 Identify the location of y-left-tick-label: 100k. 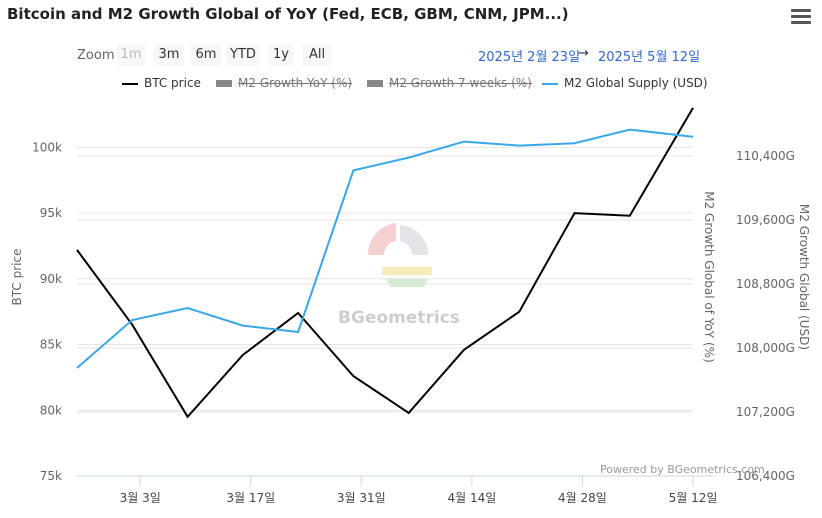
(47, 147).